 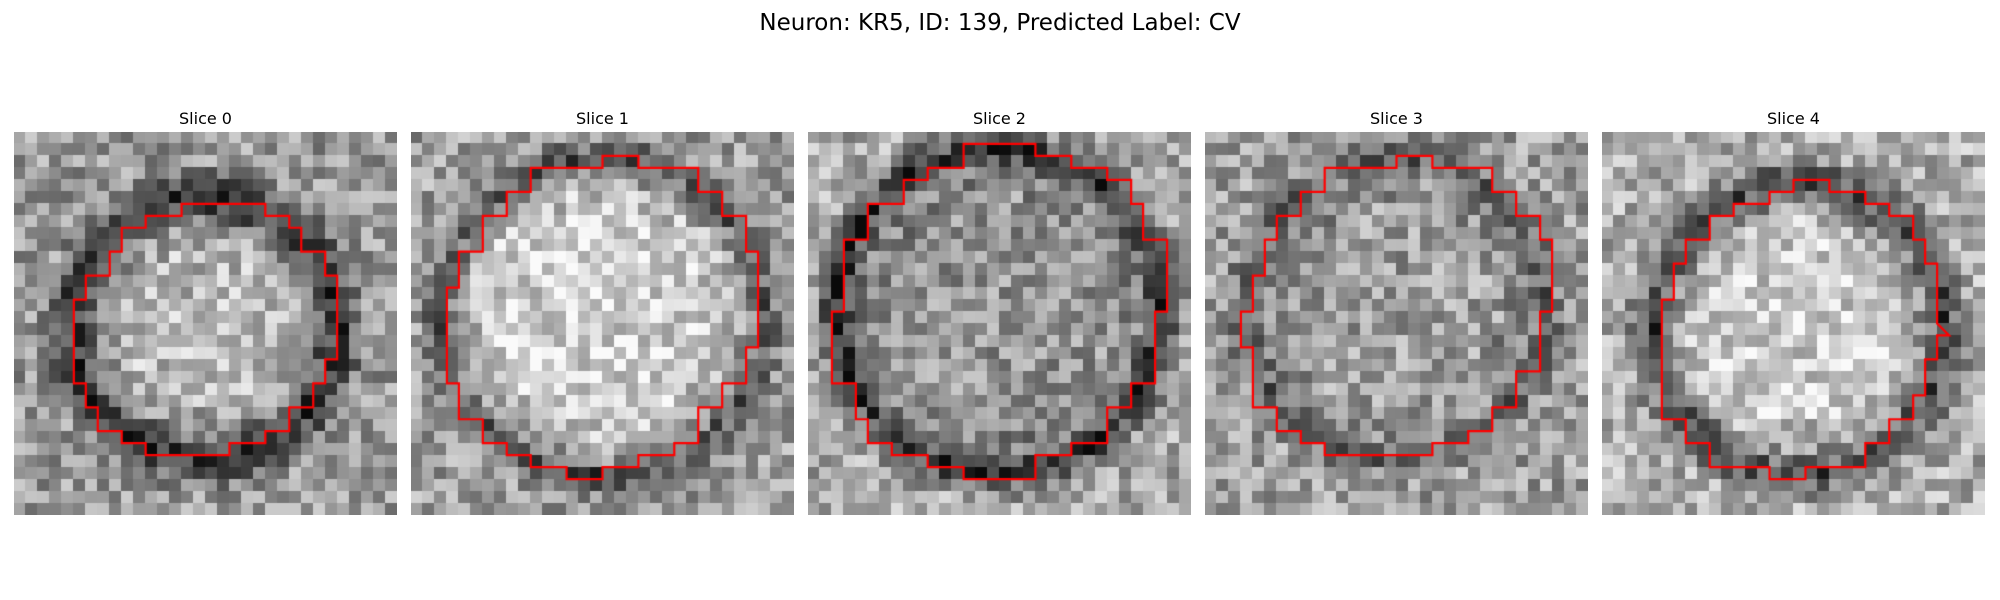 I want to click on slice-title-0: Slice 0, so click(x=205, y=118).